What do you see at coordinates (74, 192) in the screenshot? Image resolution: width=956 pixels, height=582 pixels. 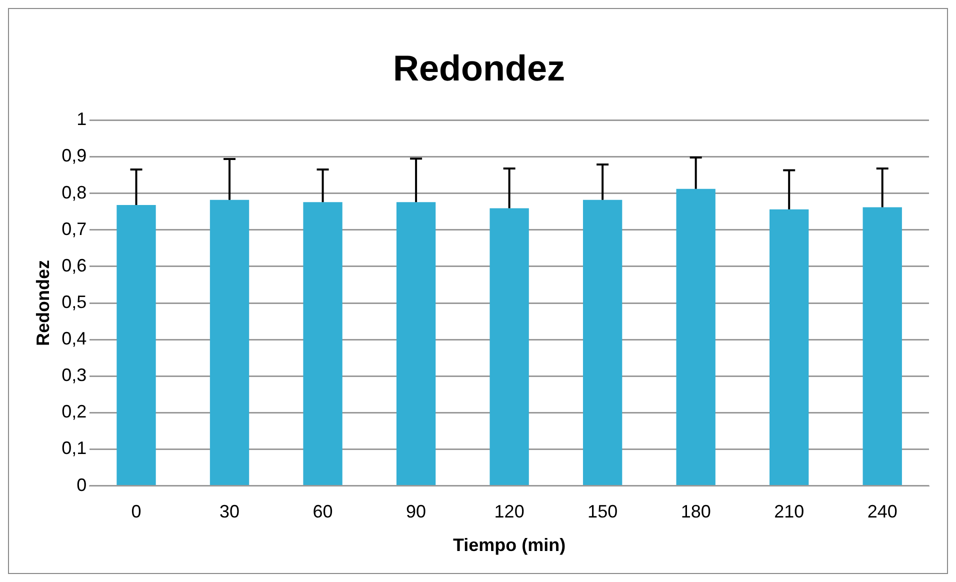 I see `y-tick-label: 0,8` at bounding box center [74, 192].